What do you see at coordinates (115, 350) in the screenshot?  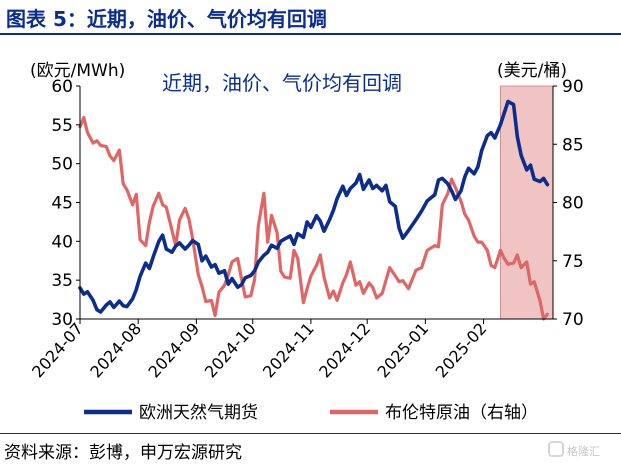 I see `x-axis-tick-label: 2024-08` at bounding box center [115, 350].